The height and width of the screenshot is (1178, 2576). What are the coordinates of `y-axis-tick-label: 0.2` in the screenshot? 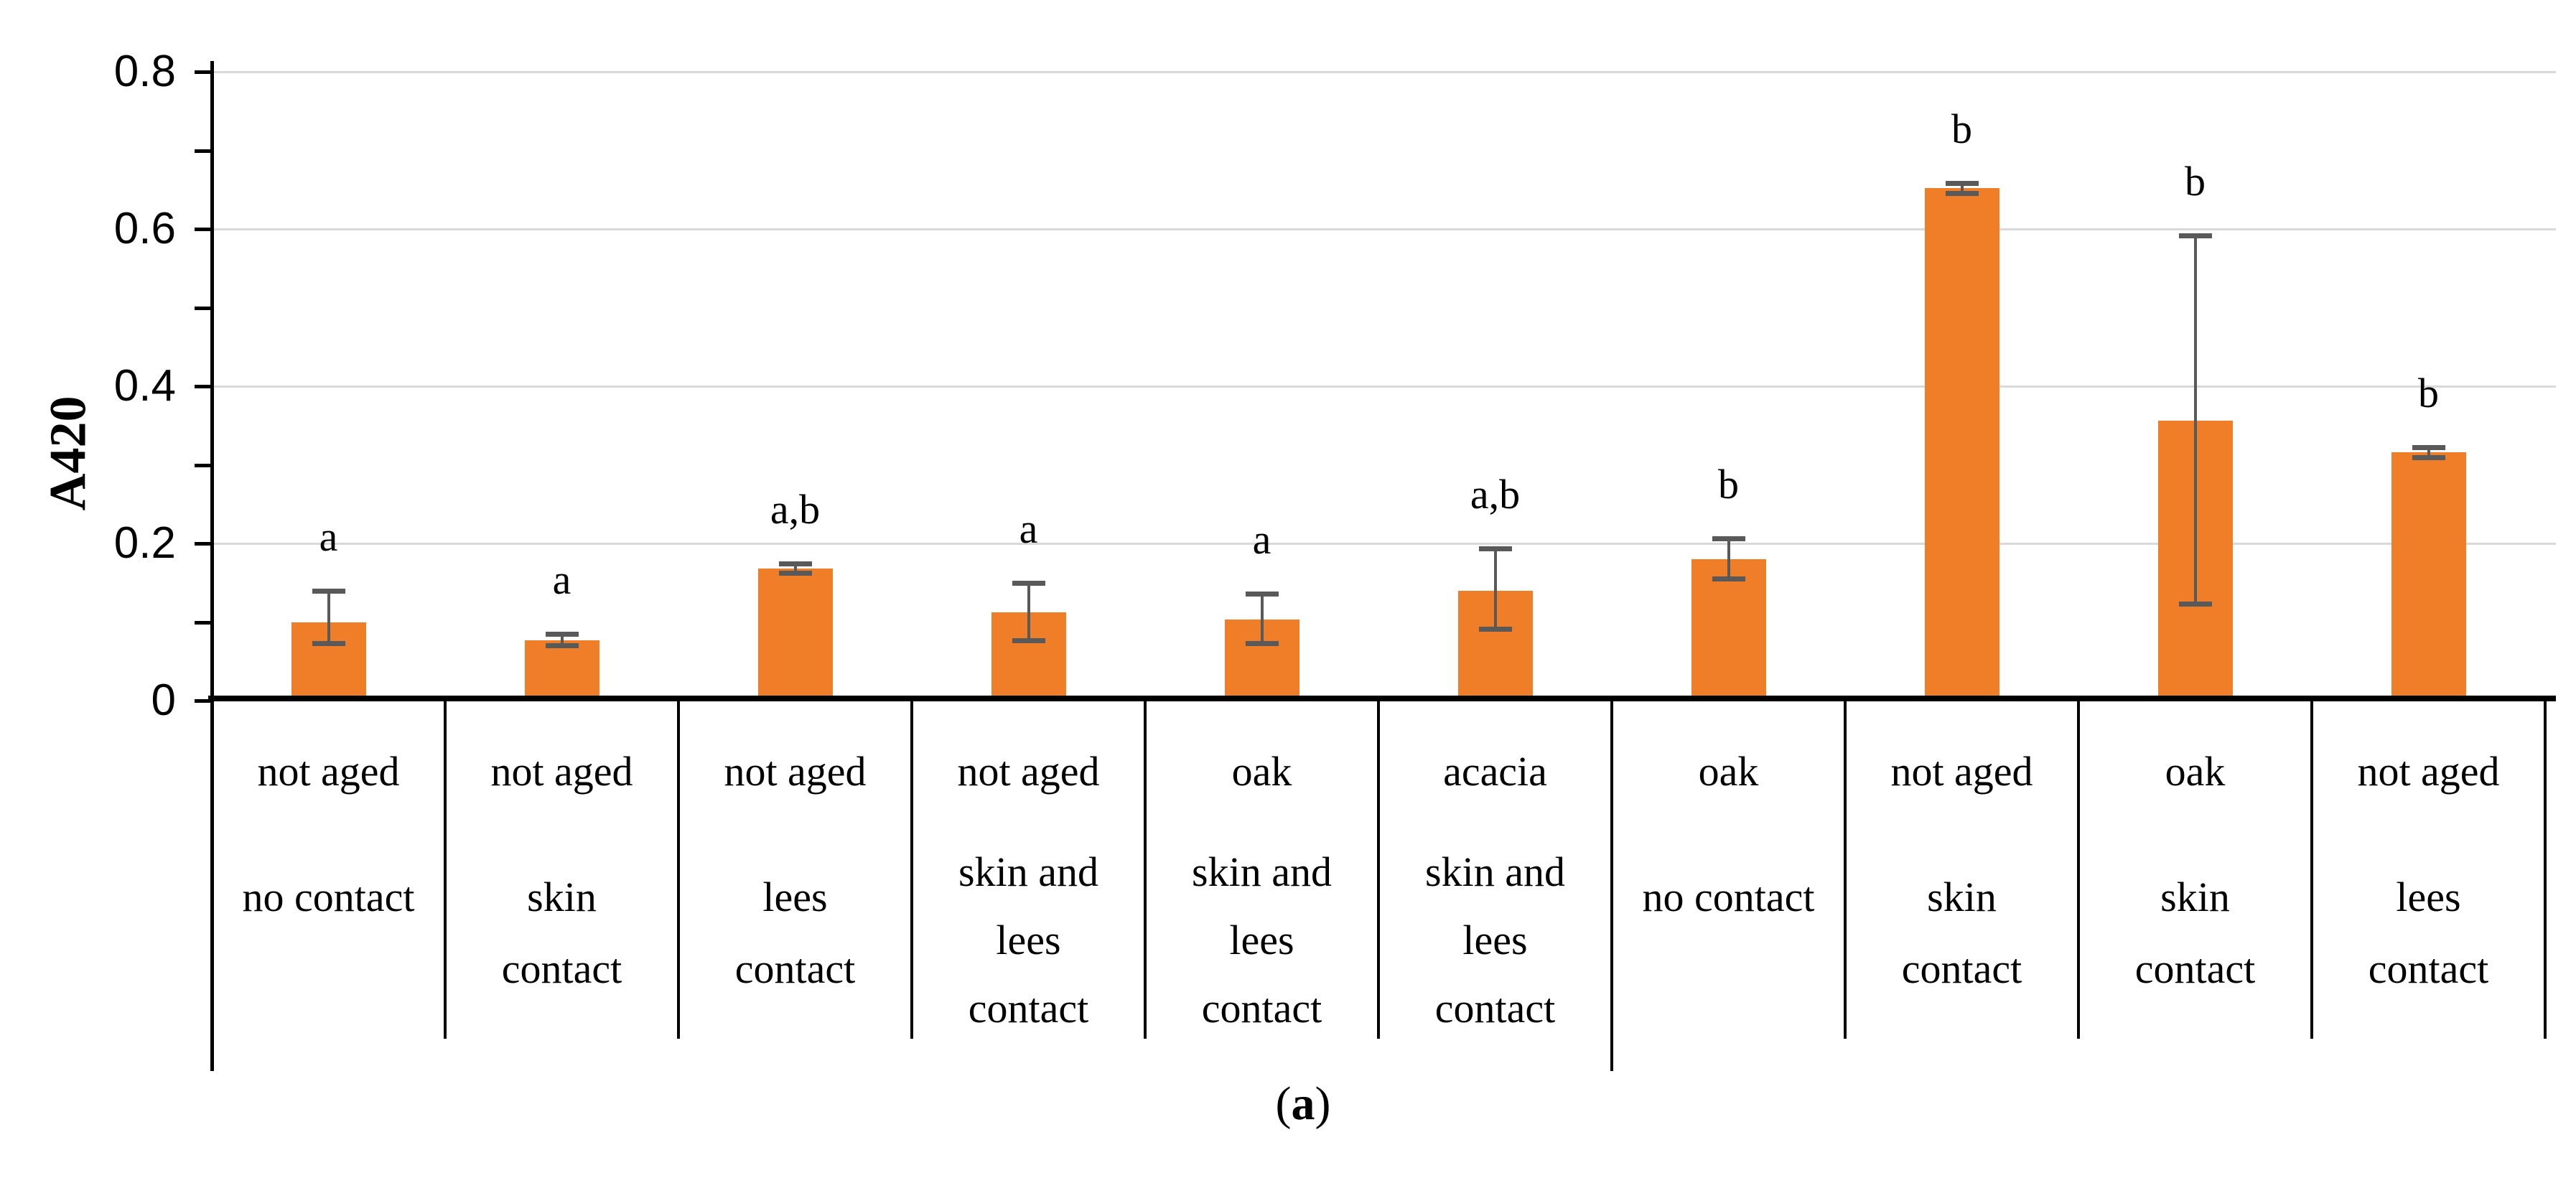 It's located at (144, 543).